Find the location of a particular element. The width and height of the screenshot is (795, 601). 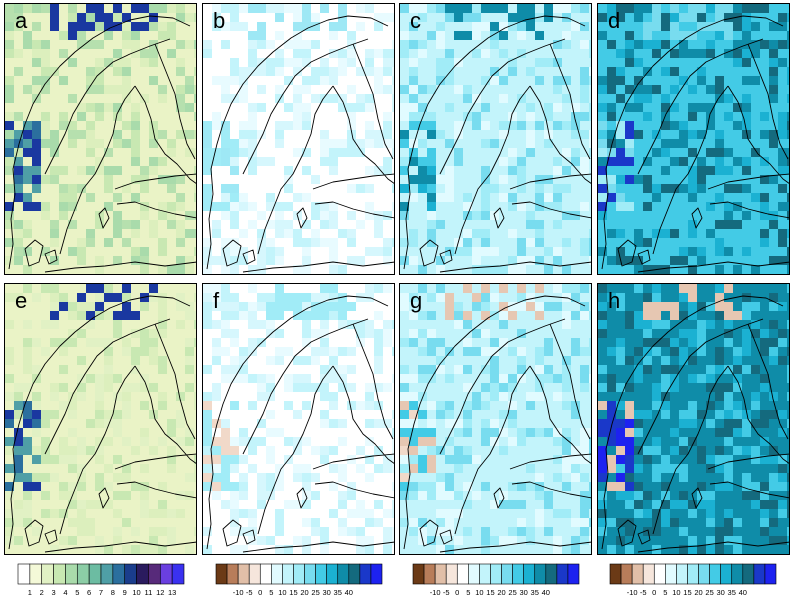

map-panel-d: d is located at coordinates (693, 139).